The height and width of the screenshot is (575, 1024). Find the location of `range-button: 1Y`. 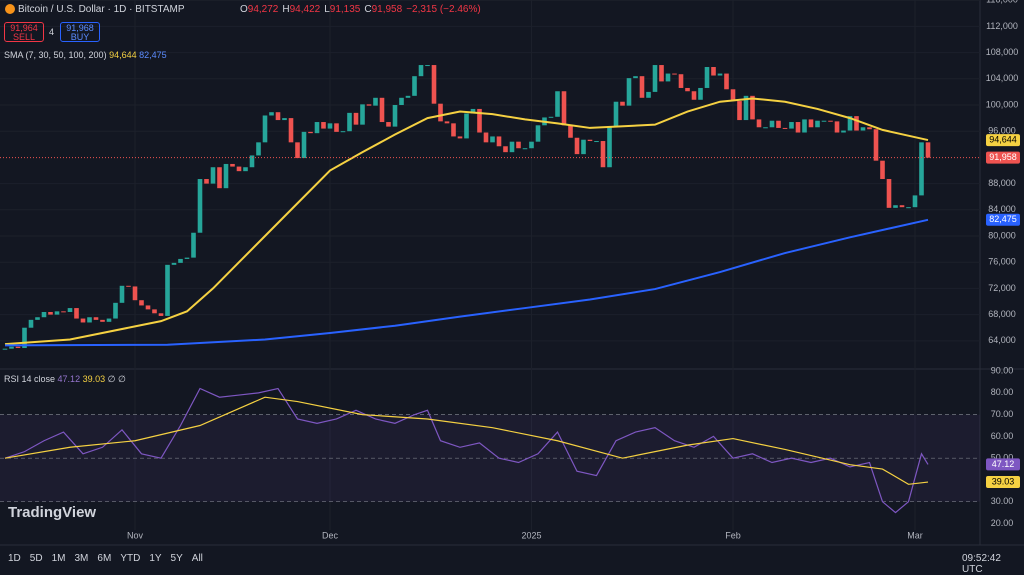

range-button: 1Y is located at coordinates (155, 558).